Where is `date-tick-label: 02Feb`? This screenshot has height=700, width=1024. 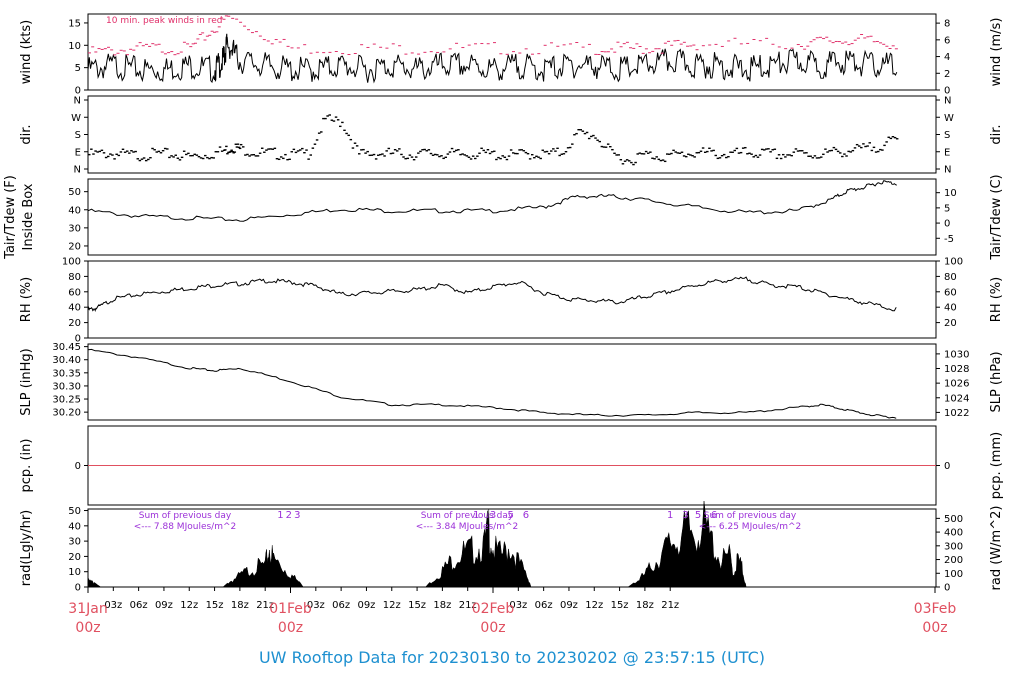
date-tick-label: 02Feb is located at coordinates (493, 609).